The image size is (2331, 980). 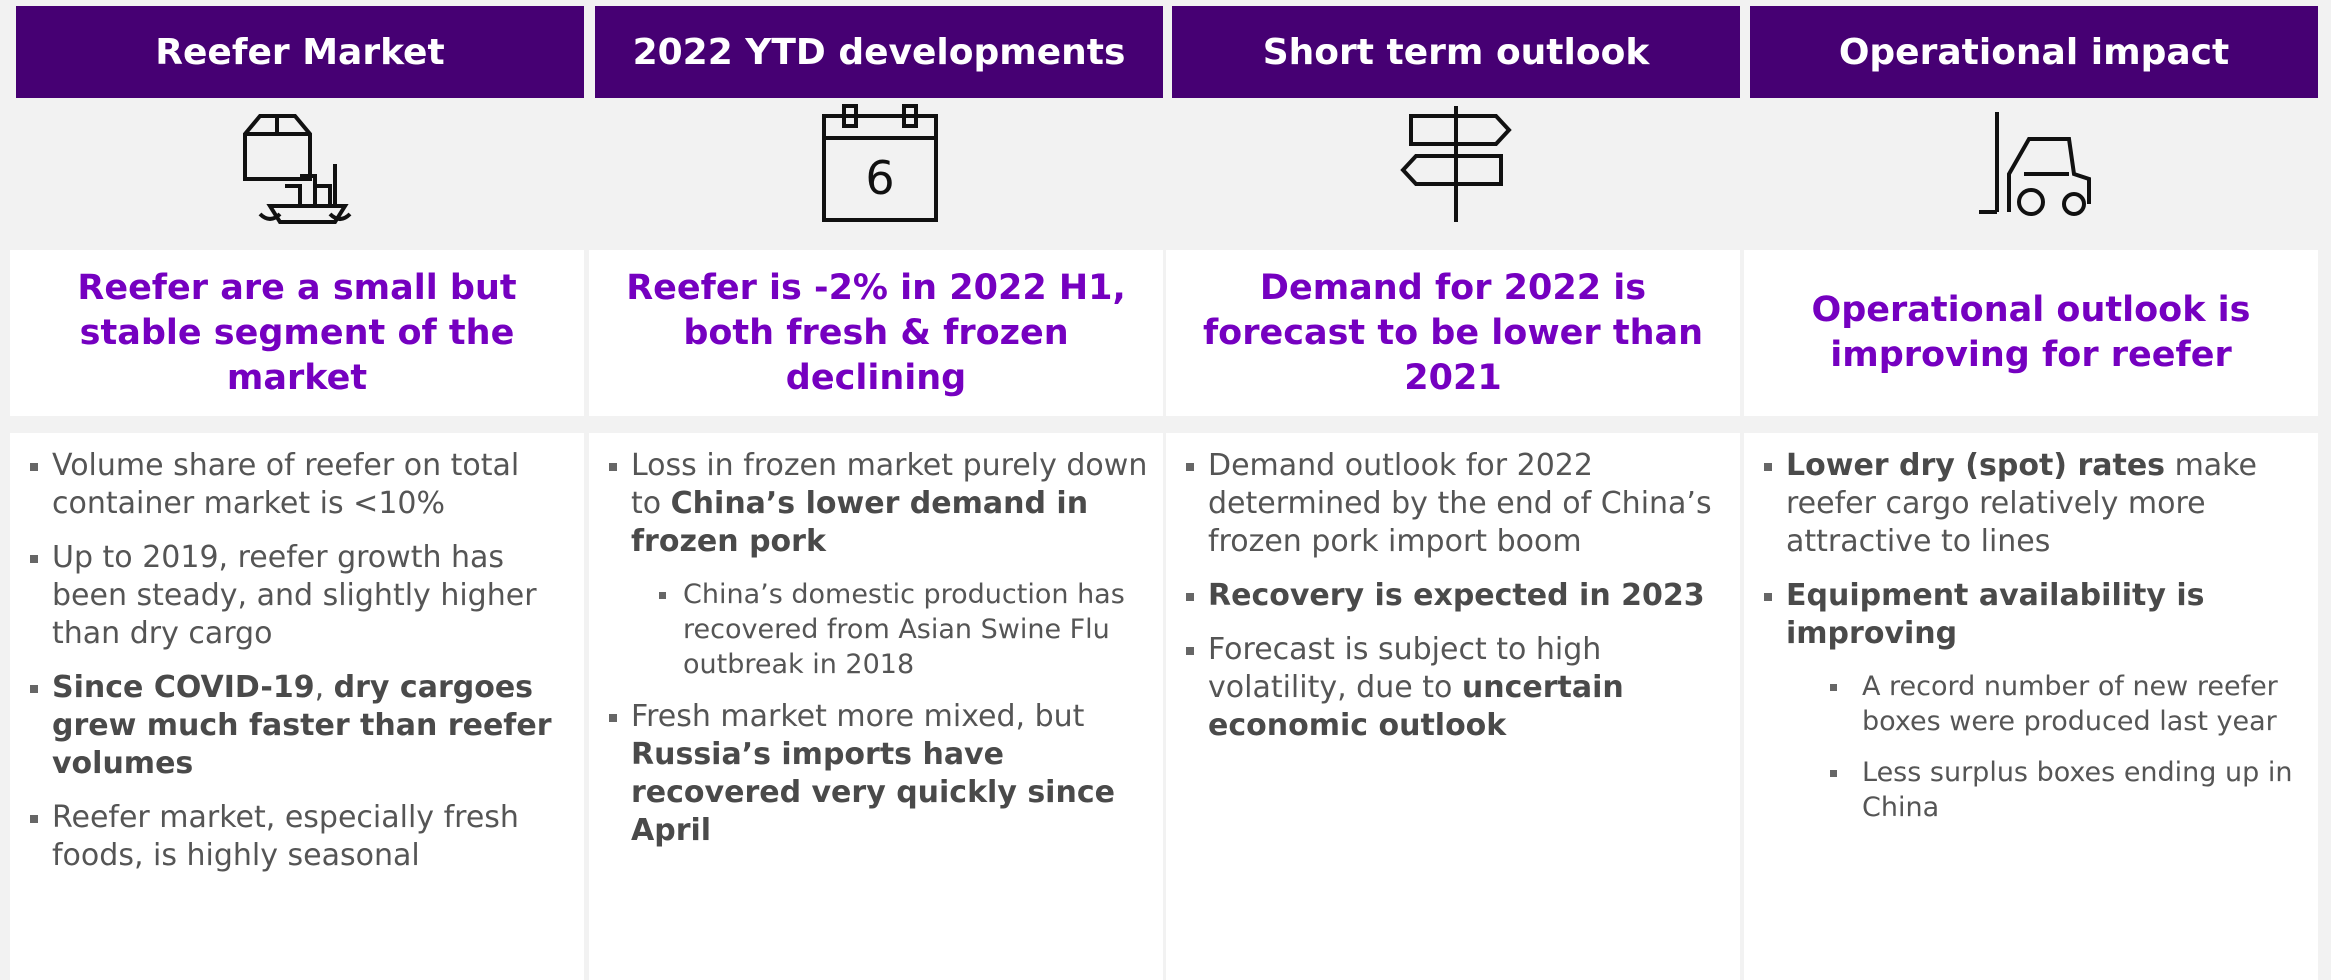 What do you see at coordinates (300, 52) in the screenshot?
I see `column-header: Reefer Market` at bounding box center [300, 52].